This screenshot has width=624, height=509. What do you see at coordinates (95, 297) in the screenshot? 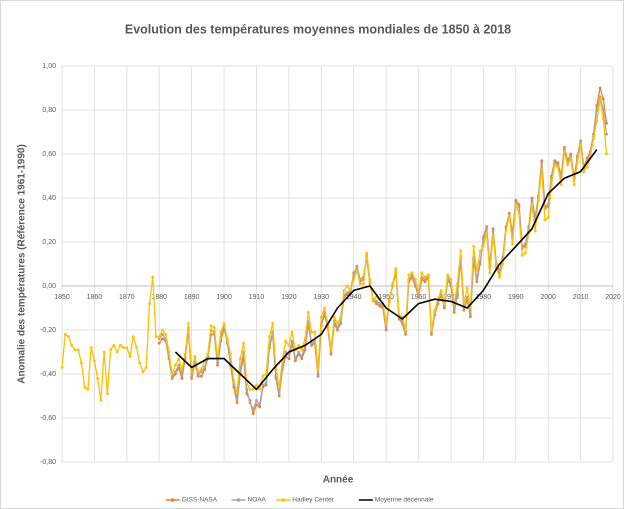
I see `x-tick-label: 1860` at bounding box center [95, 297].